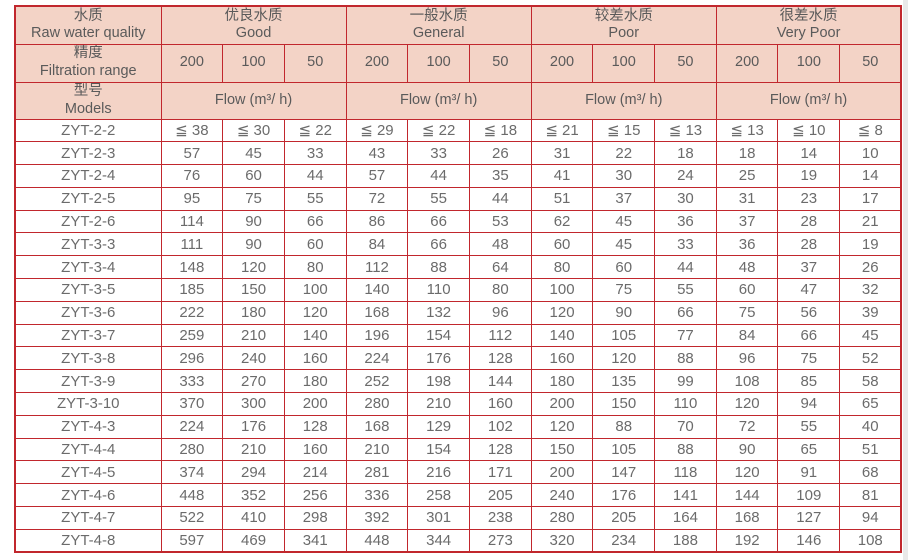 The image size is (908, 560). I want to click on flow-value-cell: 301, so click(438, 518).